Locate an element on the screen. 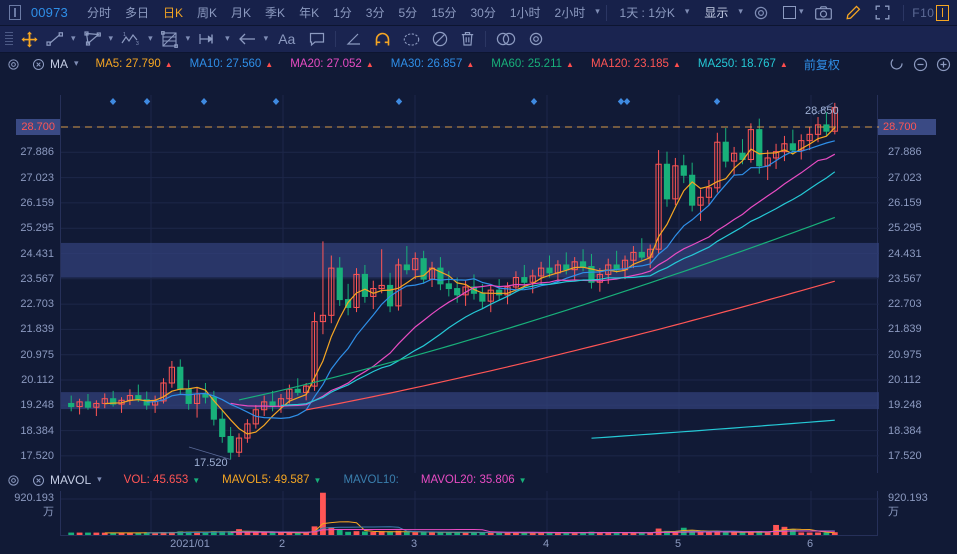 The image size is (957, 554). period-tabs: 分时 多日 日K 周K 月K 季K 年K 1分 3分 5分 15分 30分 1小时 2小时 is located at coordinates (336, 12).